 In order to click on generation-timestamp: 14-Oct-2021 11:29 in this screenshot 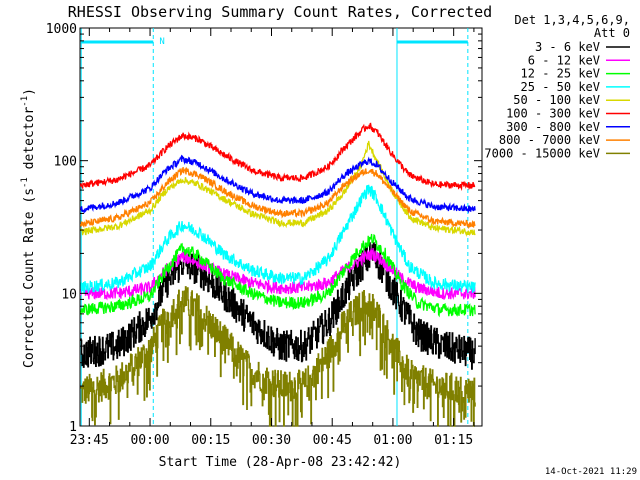, I will do `click(591, 472)`.